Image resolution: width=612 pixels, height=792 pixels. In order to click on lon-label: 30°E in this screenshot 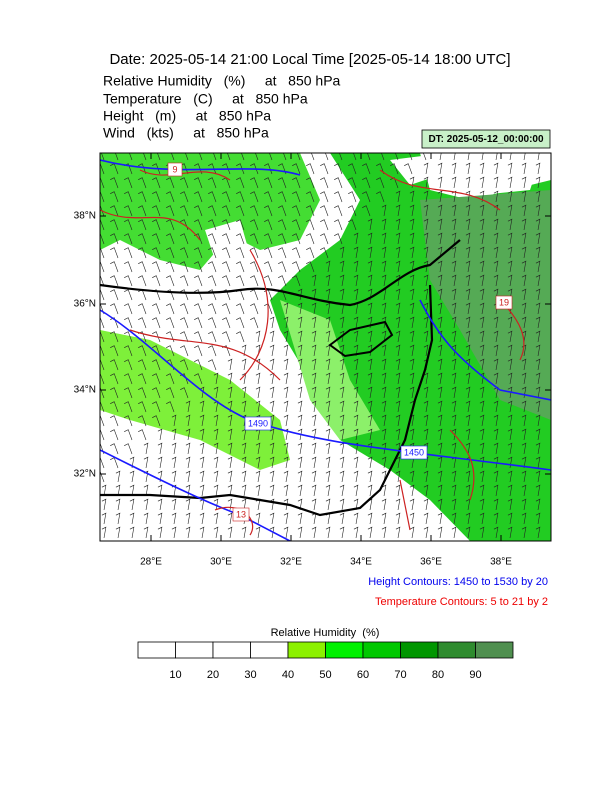, I will do `click(221, 562)`.